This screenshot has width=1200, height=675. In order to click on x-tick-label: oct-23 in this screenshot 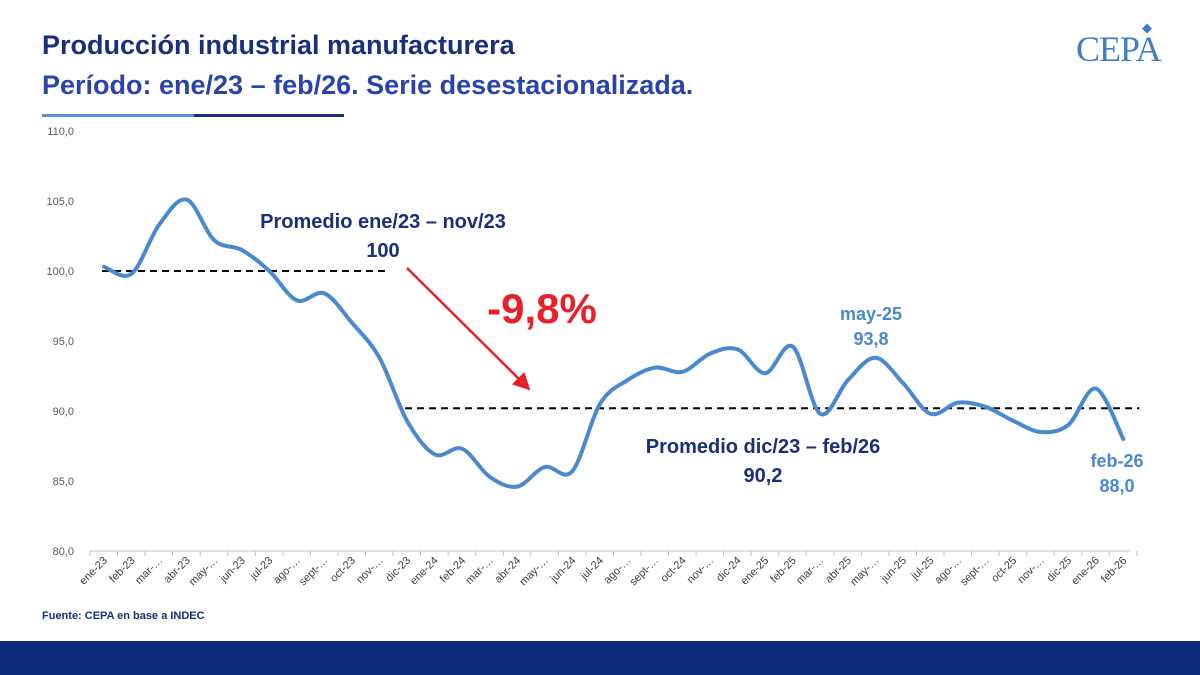, I will do `click(343, 570)`.